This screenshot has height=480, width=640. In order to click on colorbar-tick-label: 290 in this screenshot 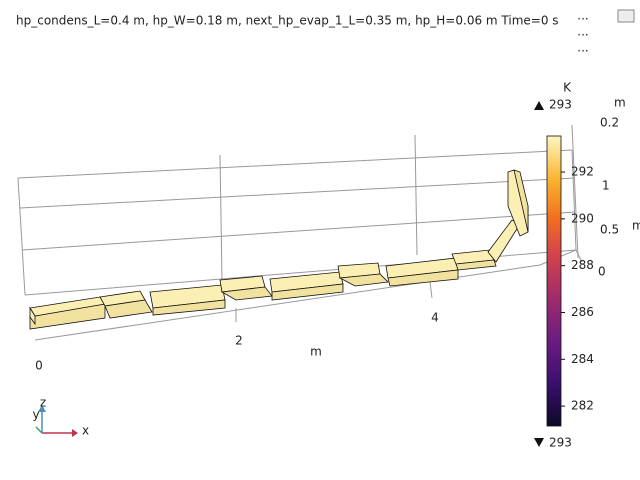, I will do `click(582, 218)`.